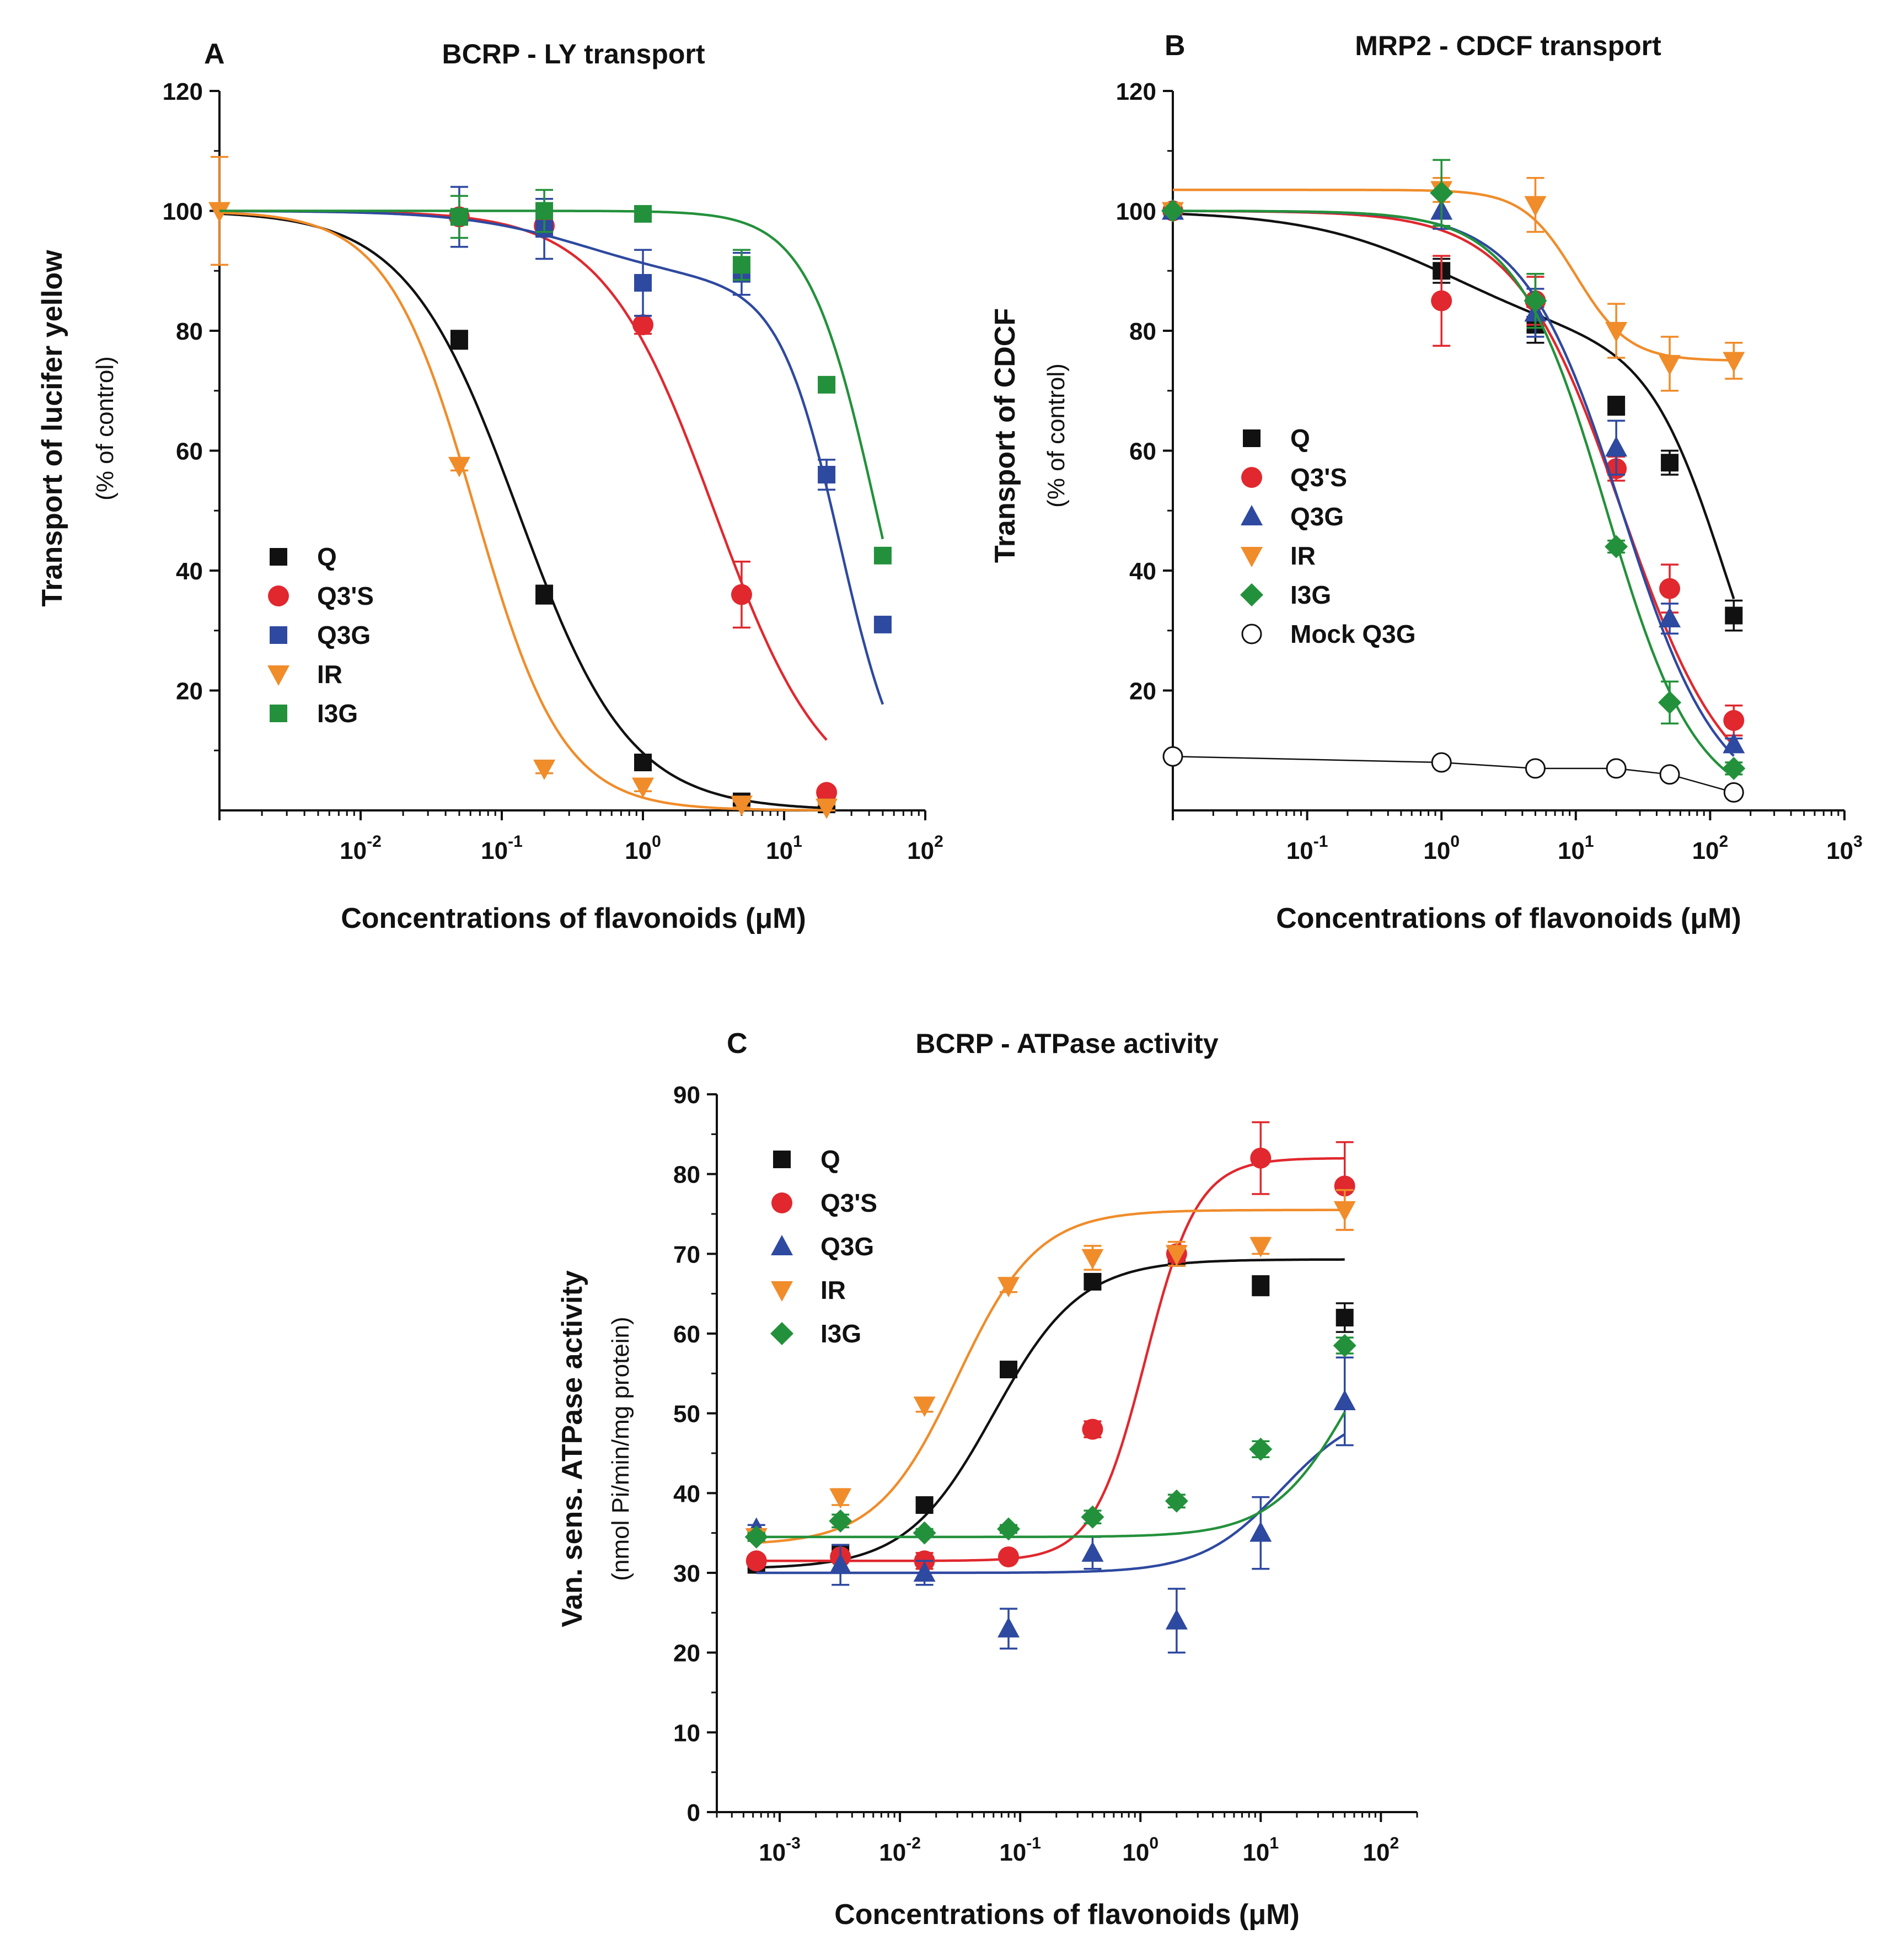 This screenshot has height=1940, width=1904. I want to click on x-ticks: 10⁻² 10⁻¹ 10⁰ 10¹ 10², so click(580, 837).